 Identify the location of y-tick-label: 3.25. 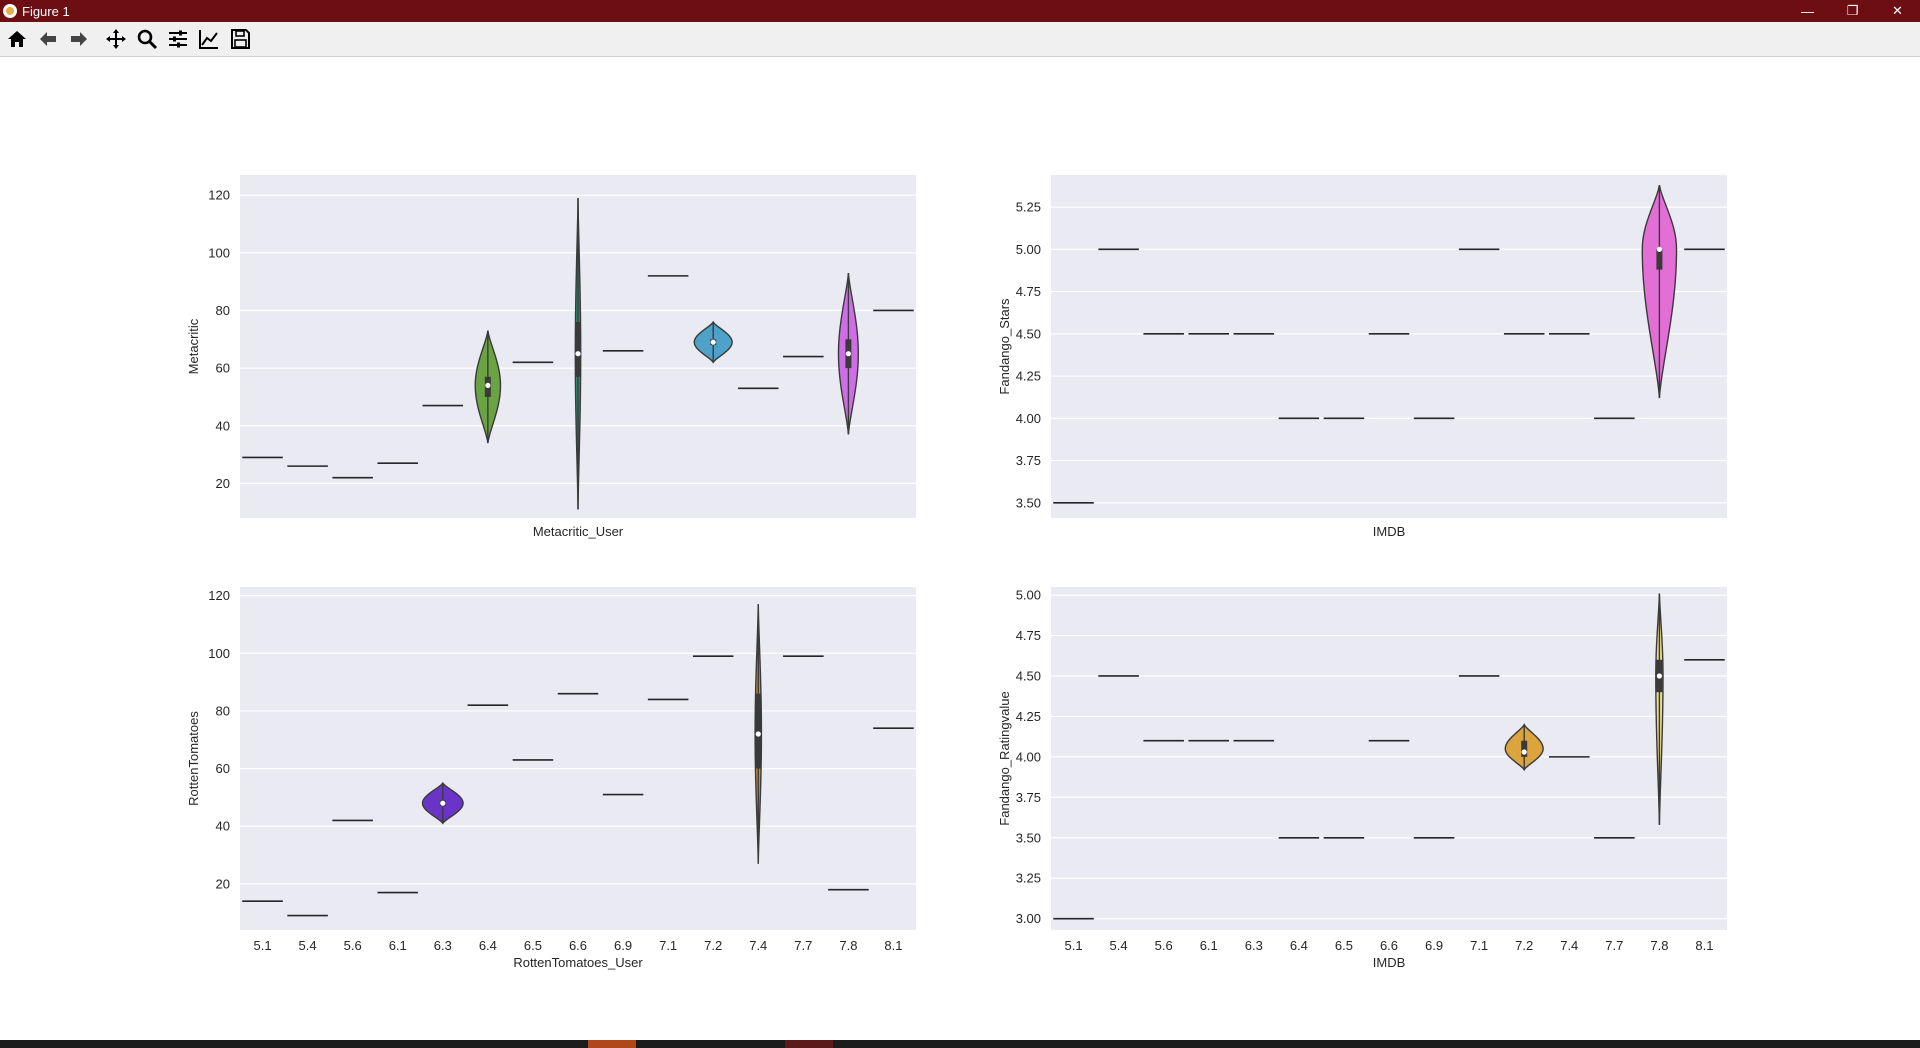
(1028, 878).